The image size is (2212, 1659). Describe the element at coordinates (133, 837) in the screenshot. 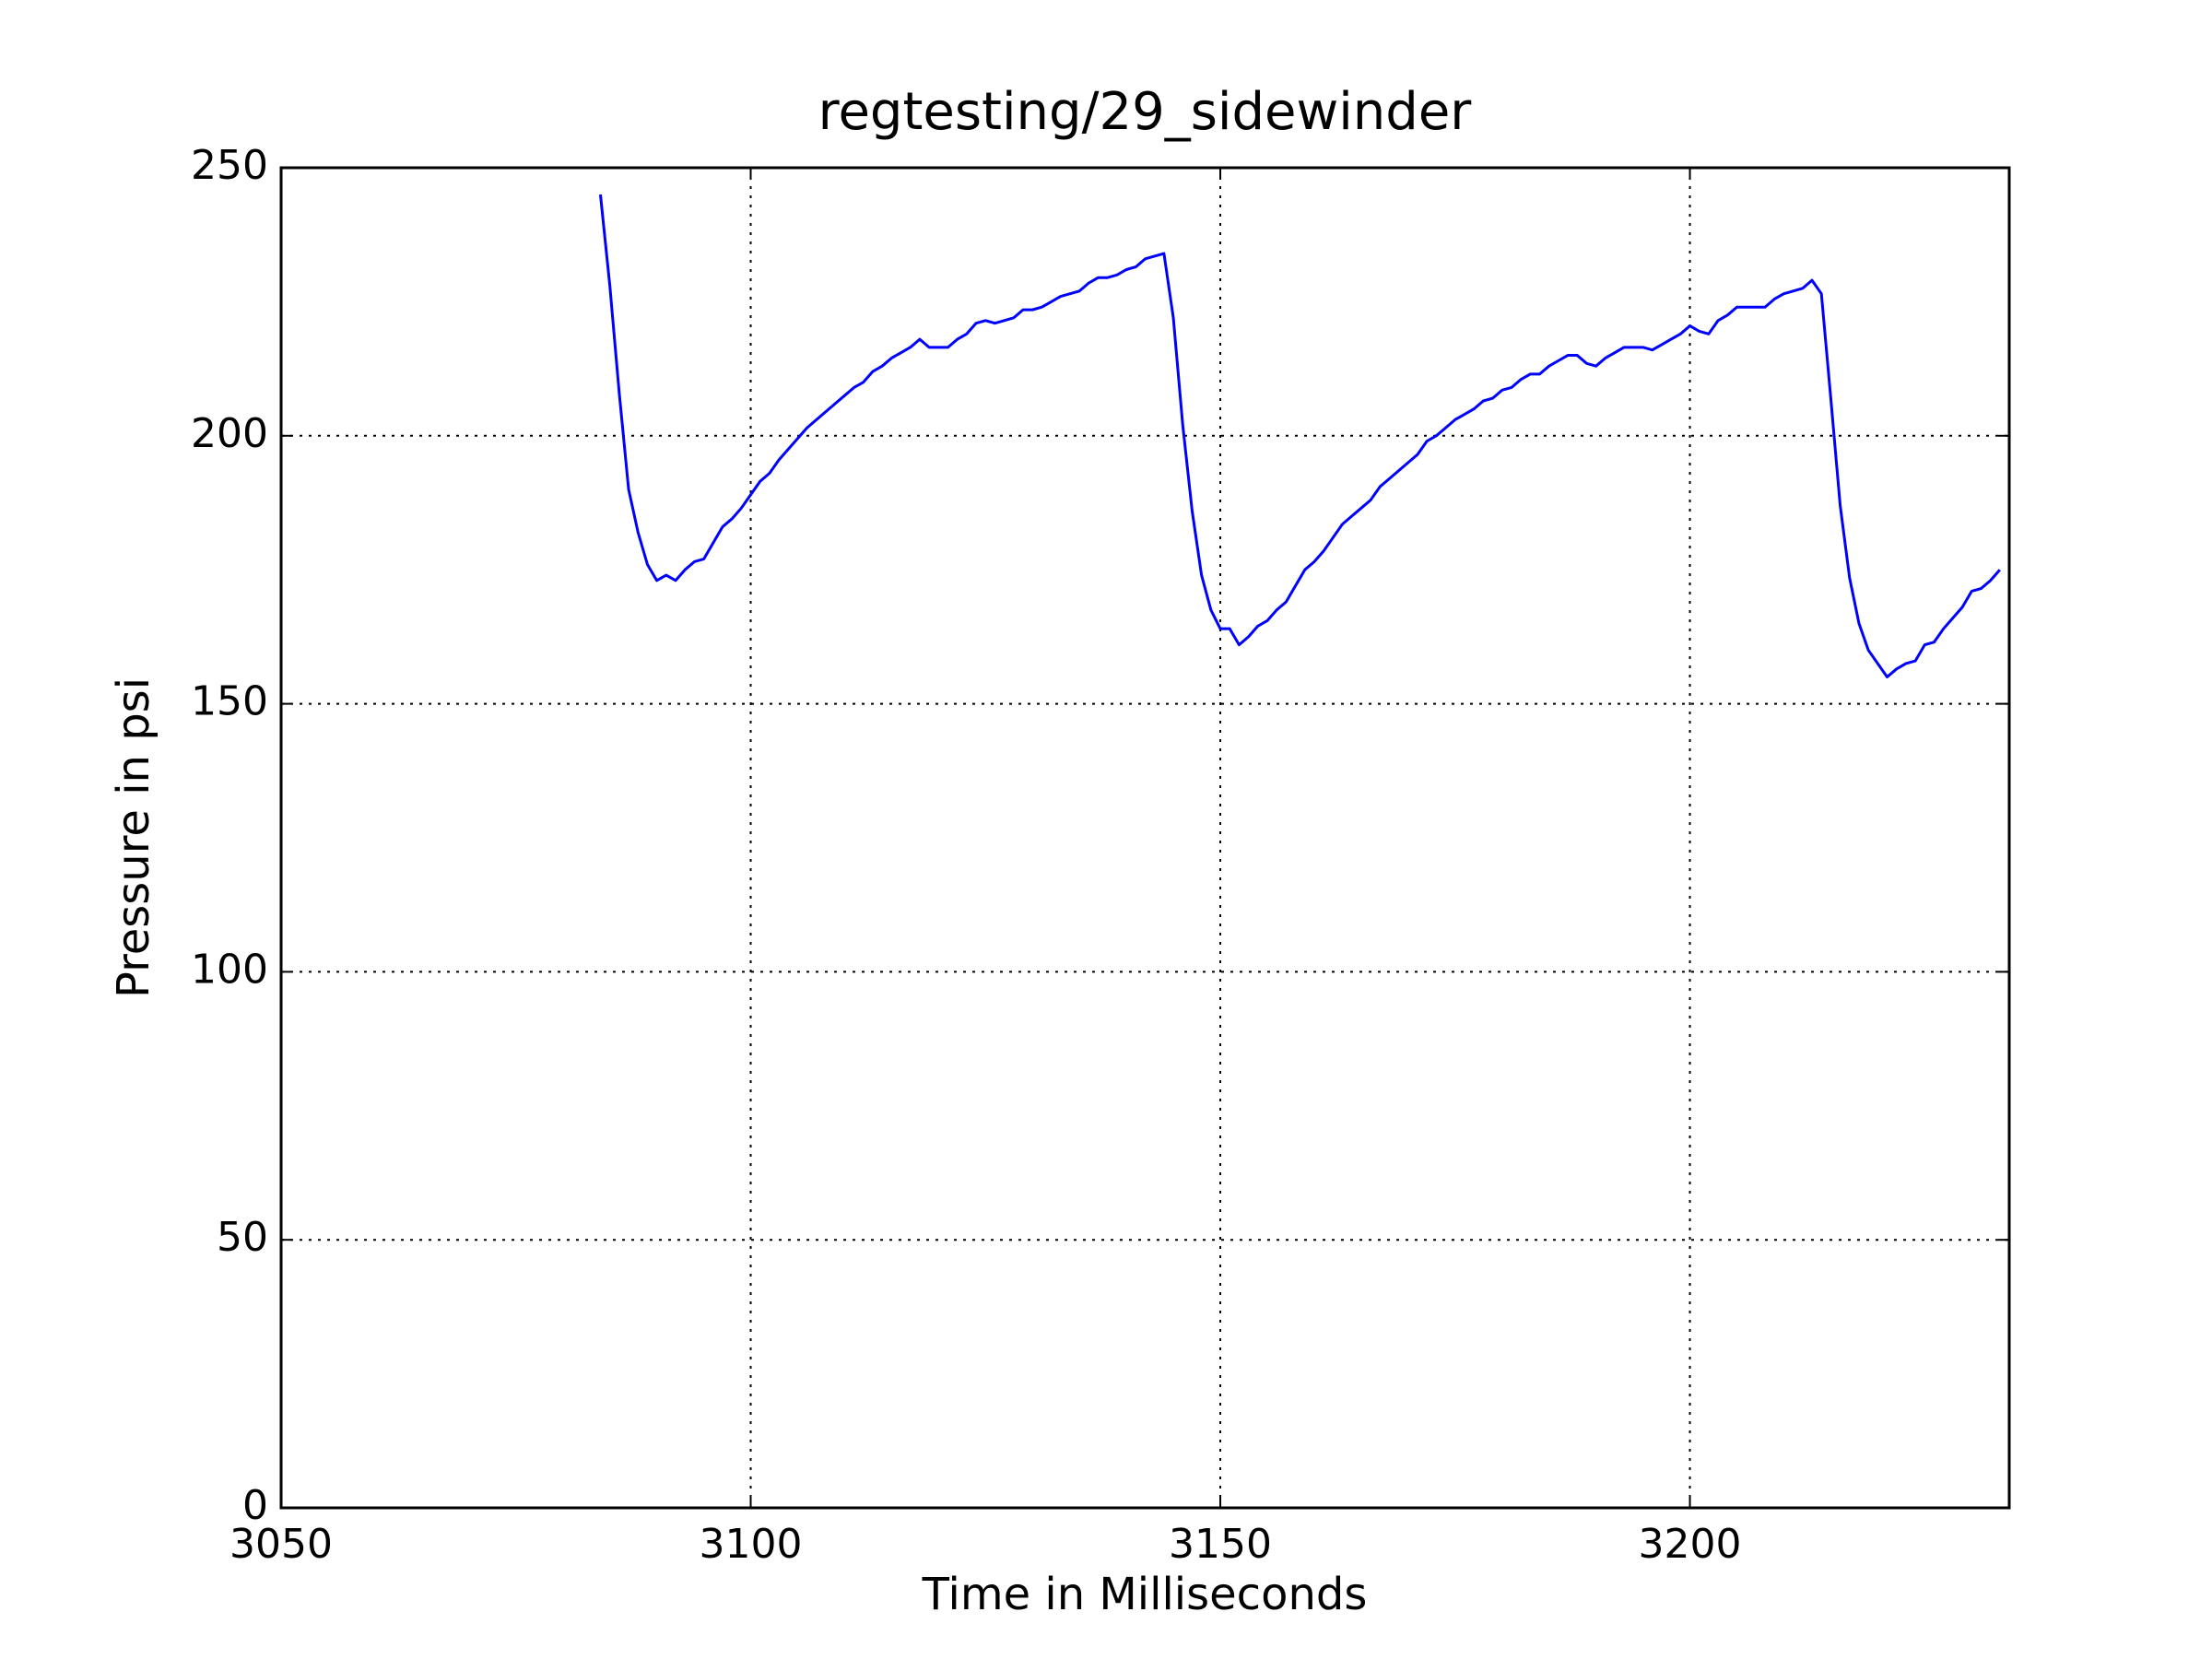

I see `y-axis-label: Pressure in psi` at that location.